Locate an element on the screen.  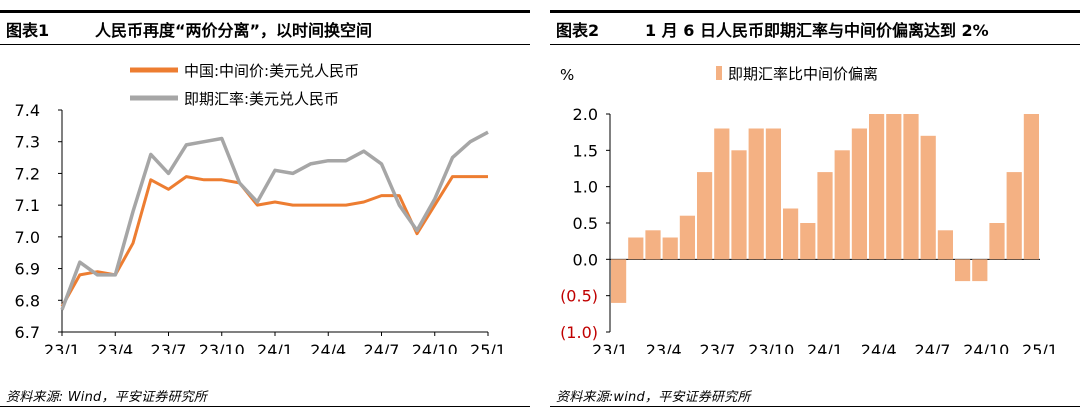
y-tick-label: 7.2 is located at coordinates (27, 173).